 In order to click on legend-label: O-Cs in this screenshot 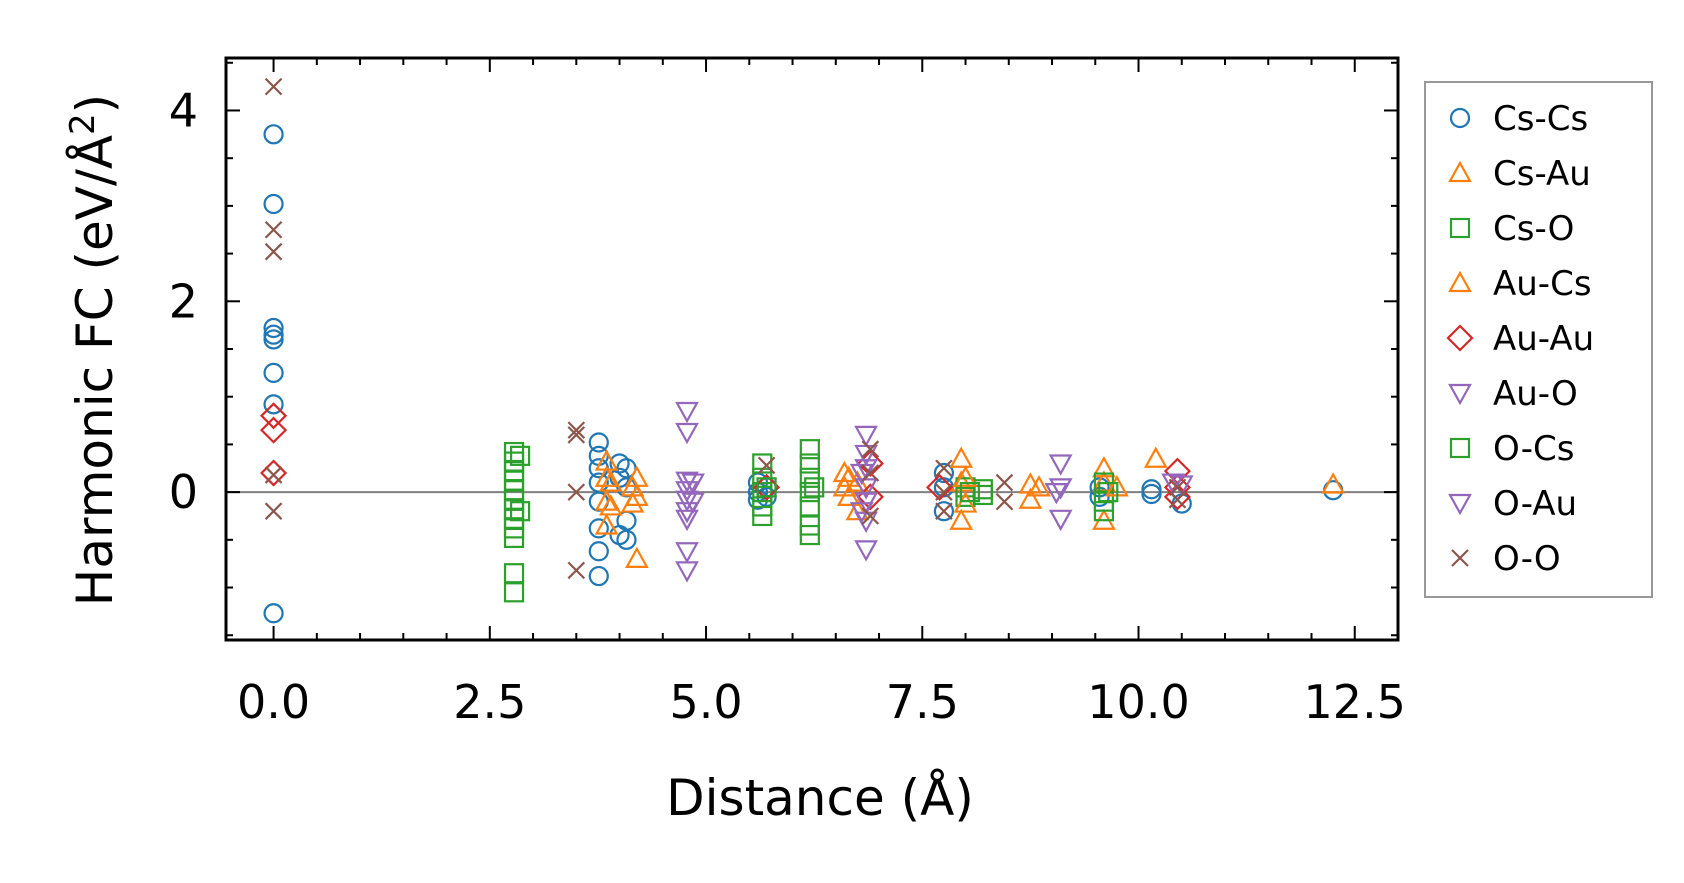, I will do `click(1533, 449)`.